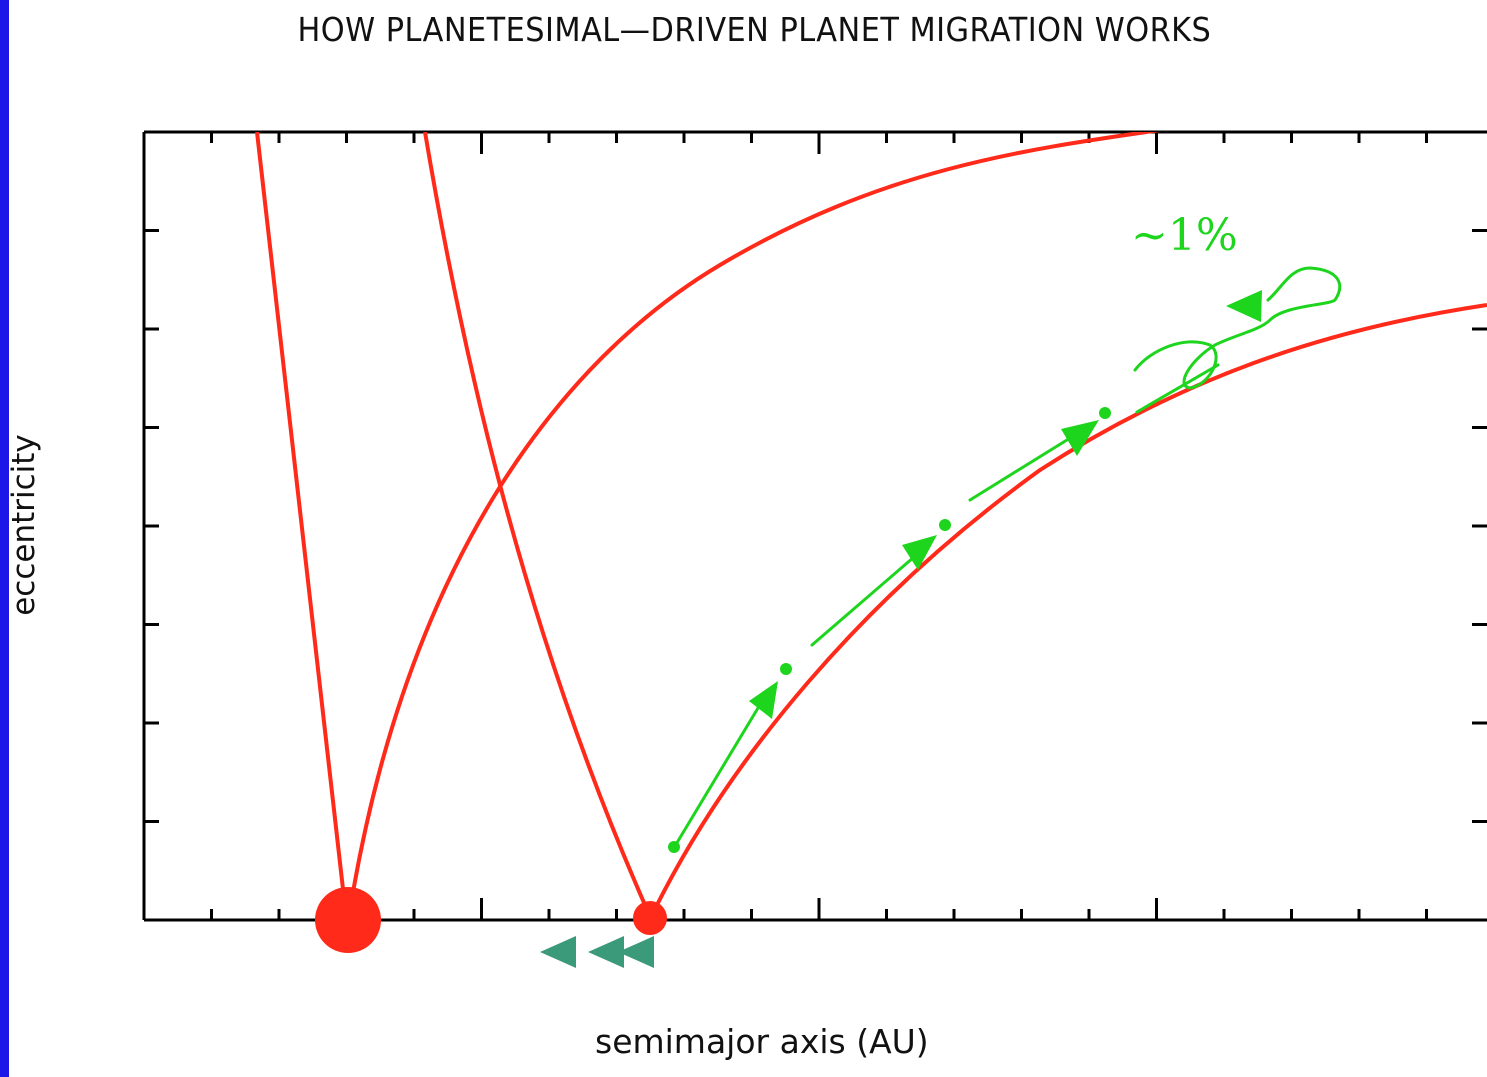 The width and height of the screenshot is (1487, 1077). I want to click on migration-arrows, so click(597, 952).